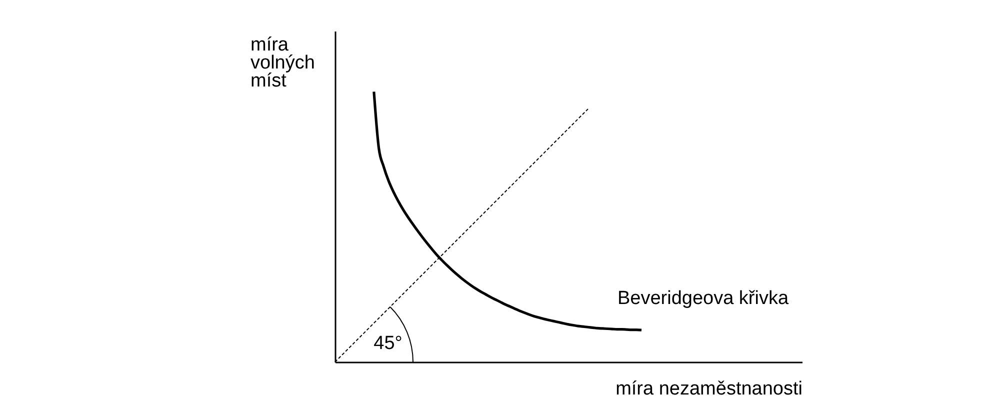  I want to click on x-axis-title: míra nezaměstnanosti, so click(709, 389).